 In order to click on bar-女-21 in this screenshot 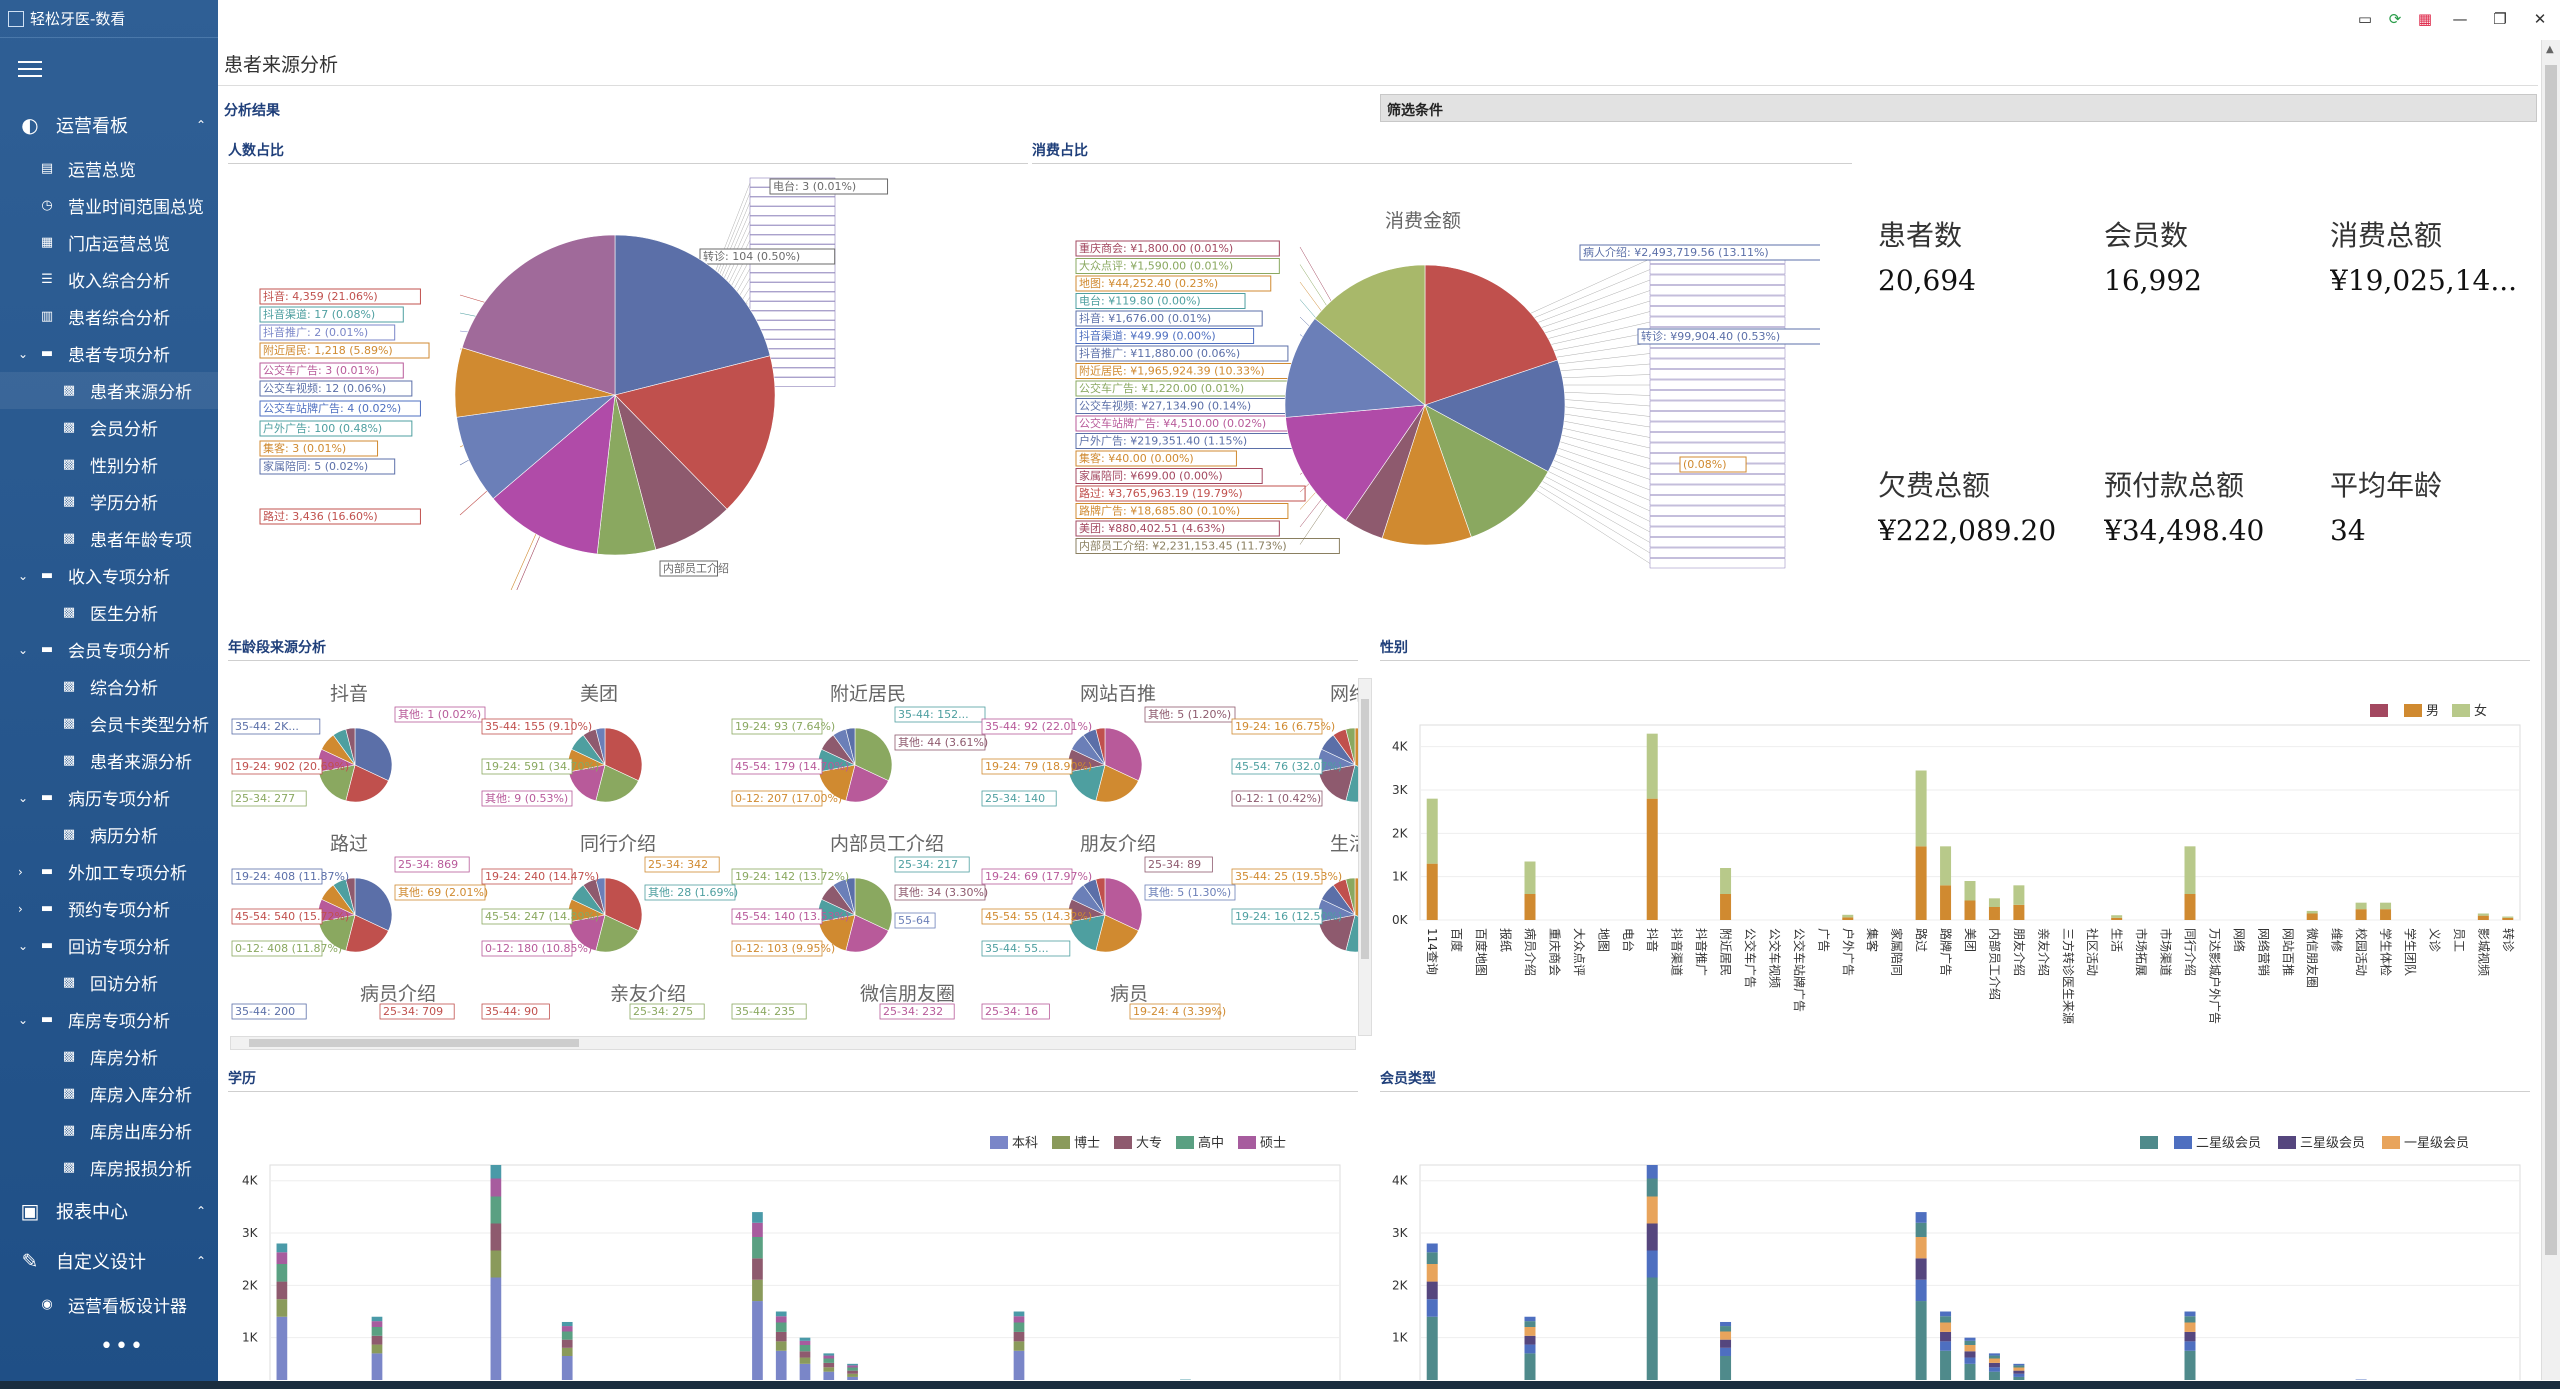, I will do `click(1946, 866)`.